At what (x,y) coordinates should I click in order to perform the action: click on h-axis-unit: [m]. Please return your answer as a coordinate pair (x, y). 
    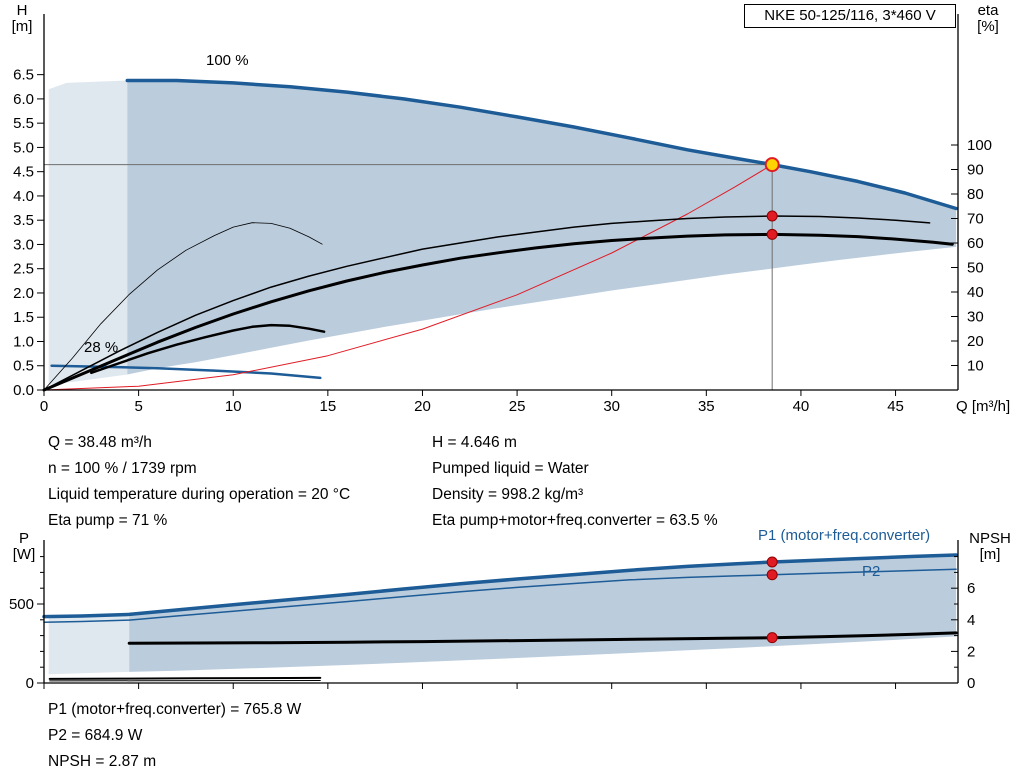
    Looking at the image, I should click on (22, 26).